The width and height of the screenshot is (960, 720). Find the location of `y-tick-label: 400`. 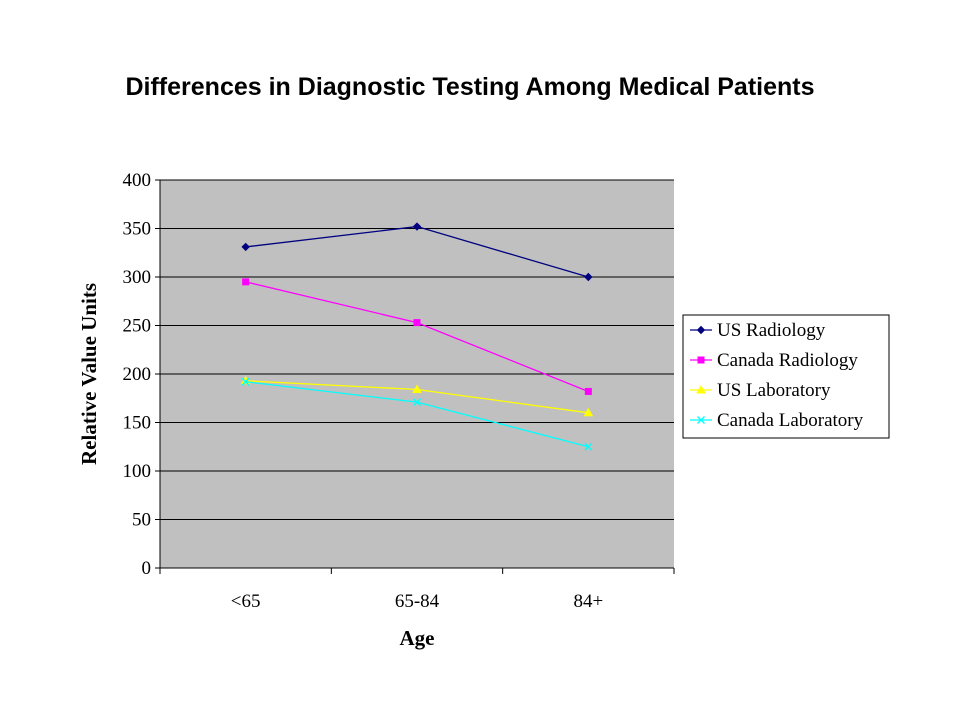

y-tick-label: 400 is located at coordinates (137, 180).